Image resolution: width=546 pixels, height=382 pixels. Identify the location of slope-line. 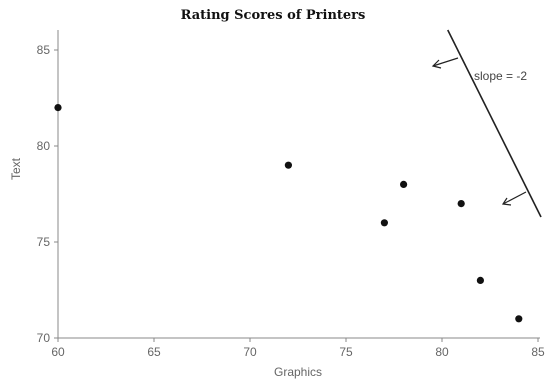
(494, 123).